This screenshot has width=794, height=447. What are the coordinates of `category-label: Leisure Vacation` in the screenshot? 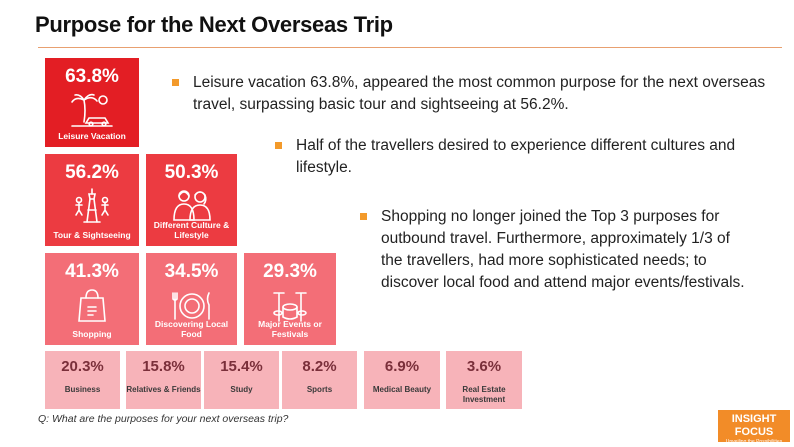 It's located at (92, 136).